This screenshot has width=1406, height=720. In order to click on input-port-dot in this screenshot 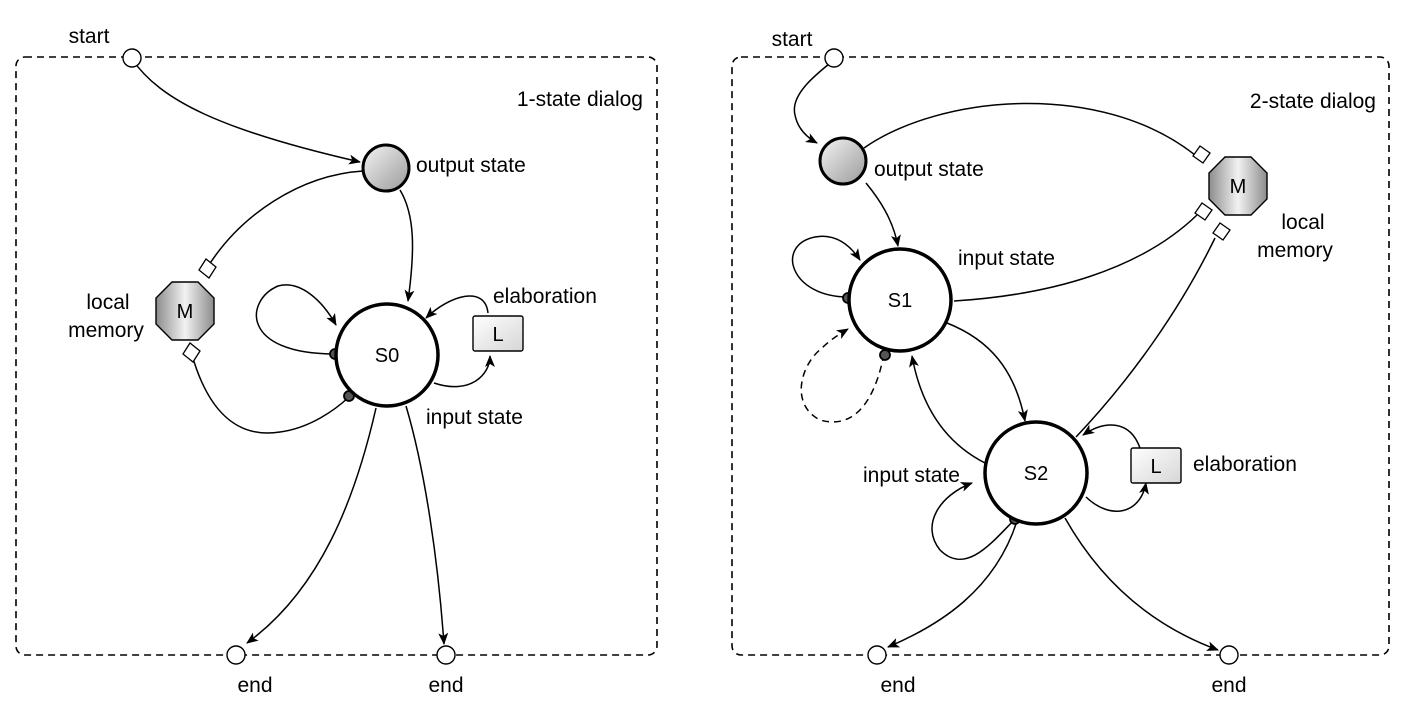, I will do `click(885, 355)`.